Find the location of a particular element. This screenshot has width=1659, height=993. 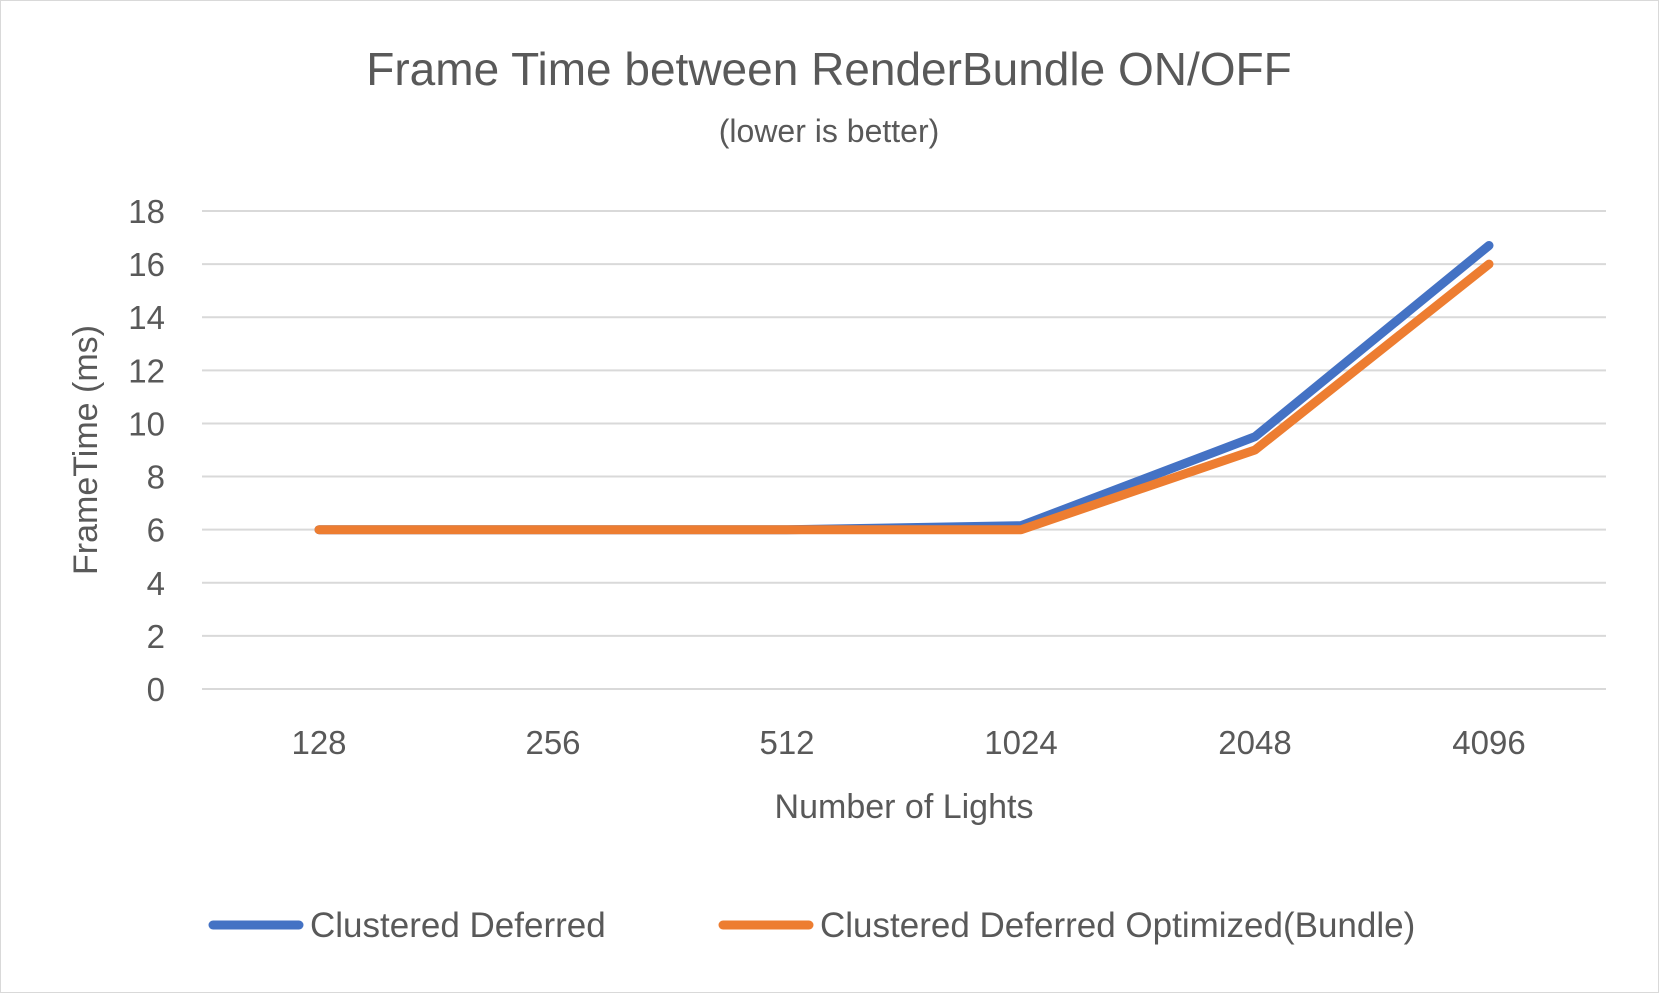

y-tick-label: 14 is located at coordinates (146, 317).